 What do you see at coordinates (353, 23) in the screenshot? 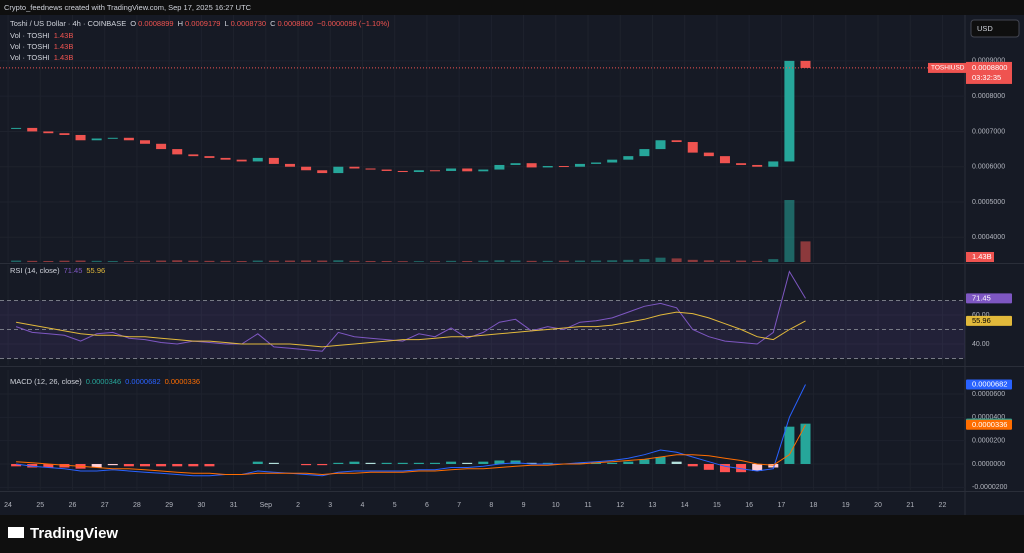
I see `change: −0.0000098 (−1.10%)` at bounding box center [353, 23].